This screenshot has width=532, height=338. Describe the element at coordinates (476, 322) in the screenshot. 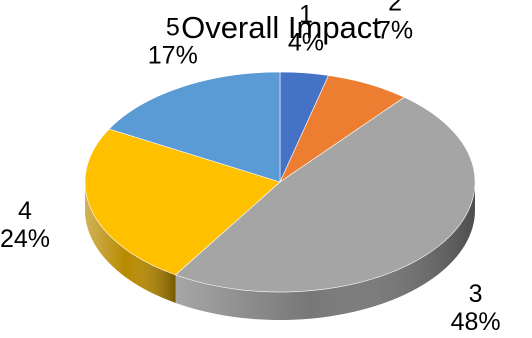

I see `slice-percent-3: 48%` at that location.